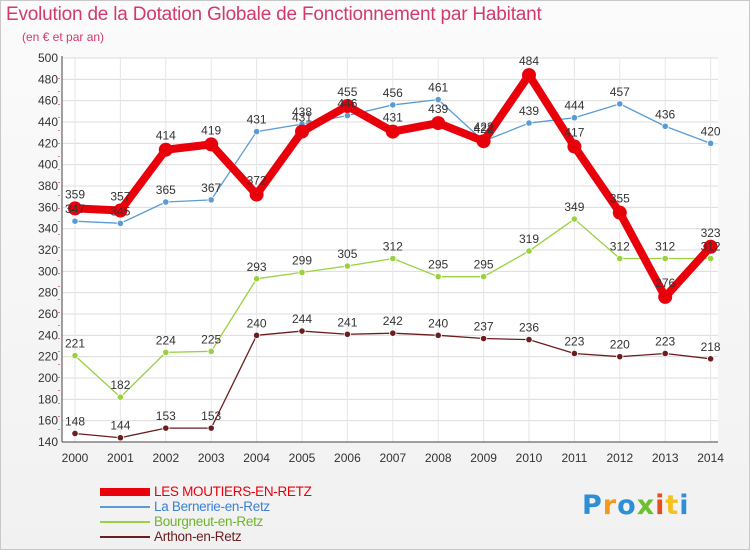  I want to click on legend-label-bourgneut: Bourgneut-en-Retz, so click(208, 521).